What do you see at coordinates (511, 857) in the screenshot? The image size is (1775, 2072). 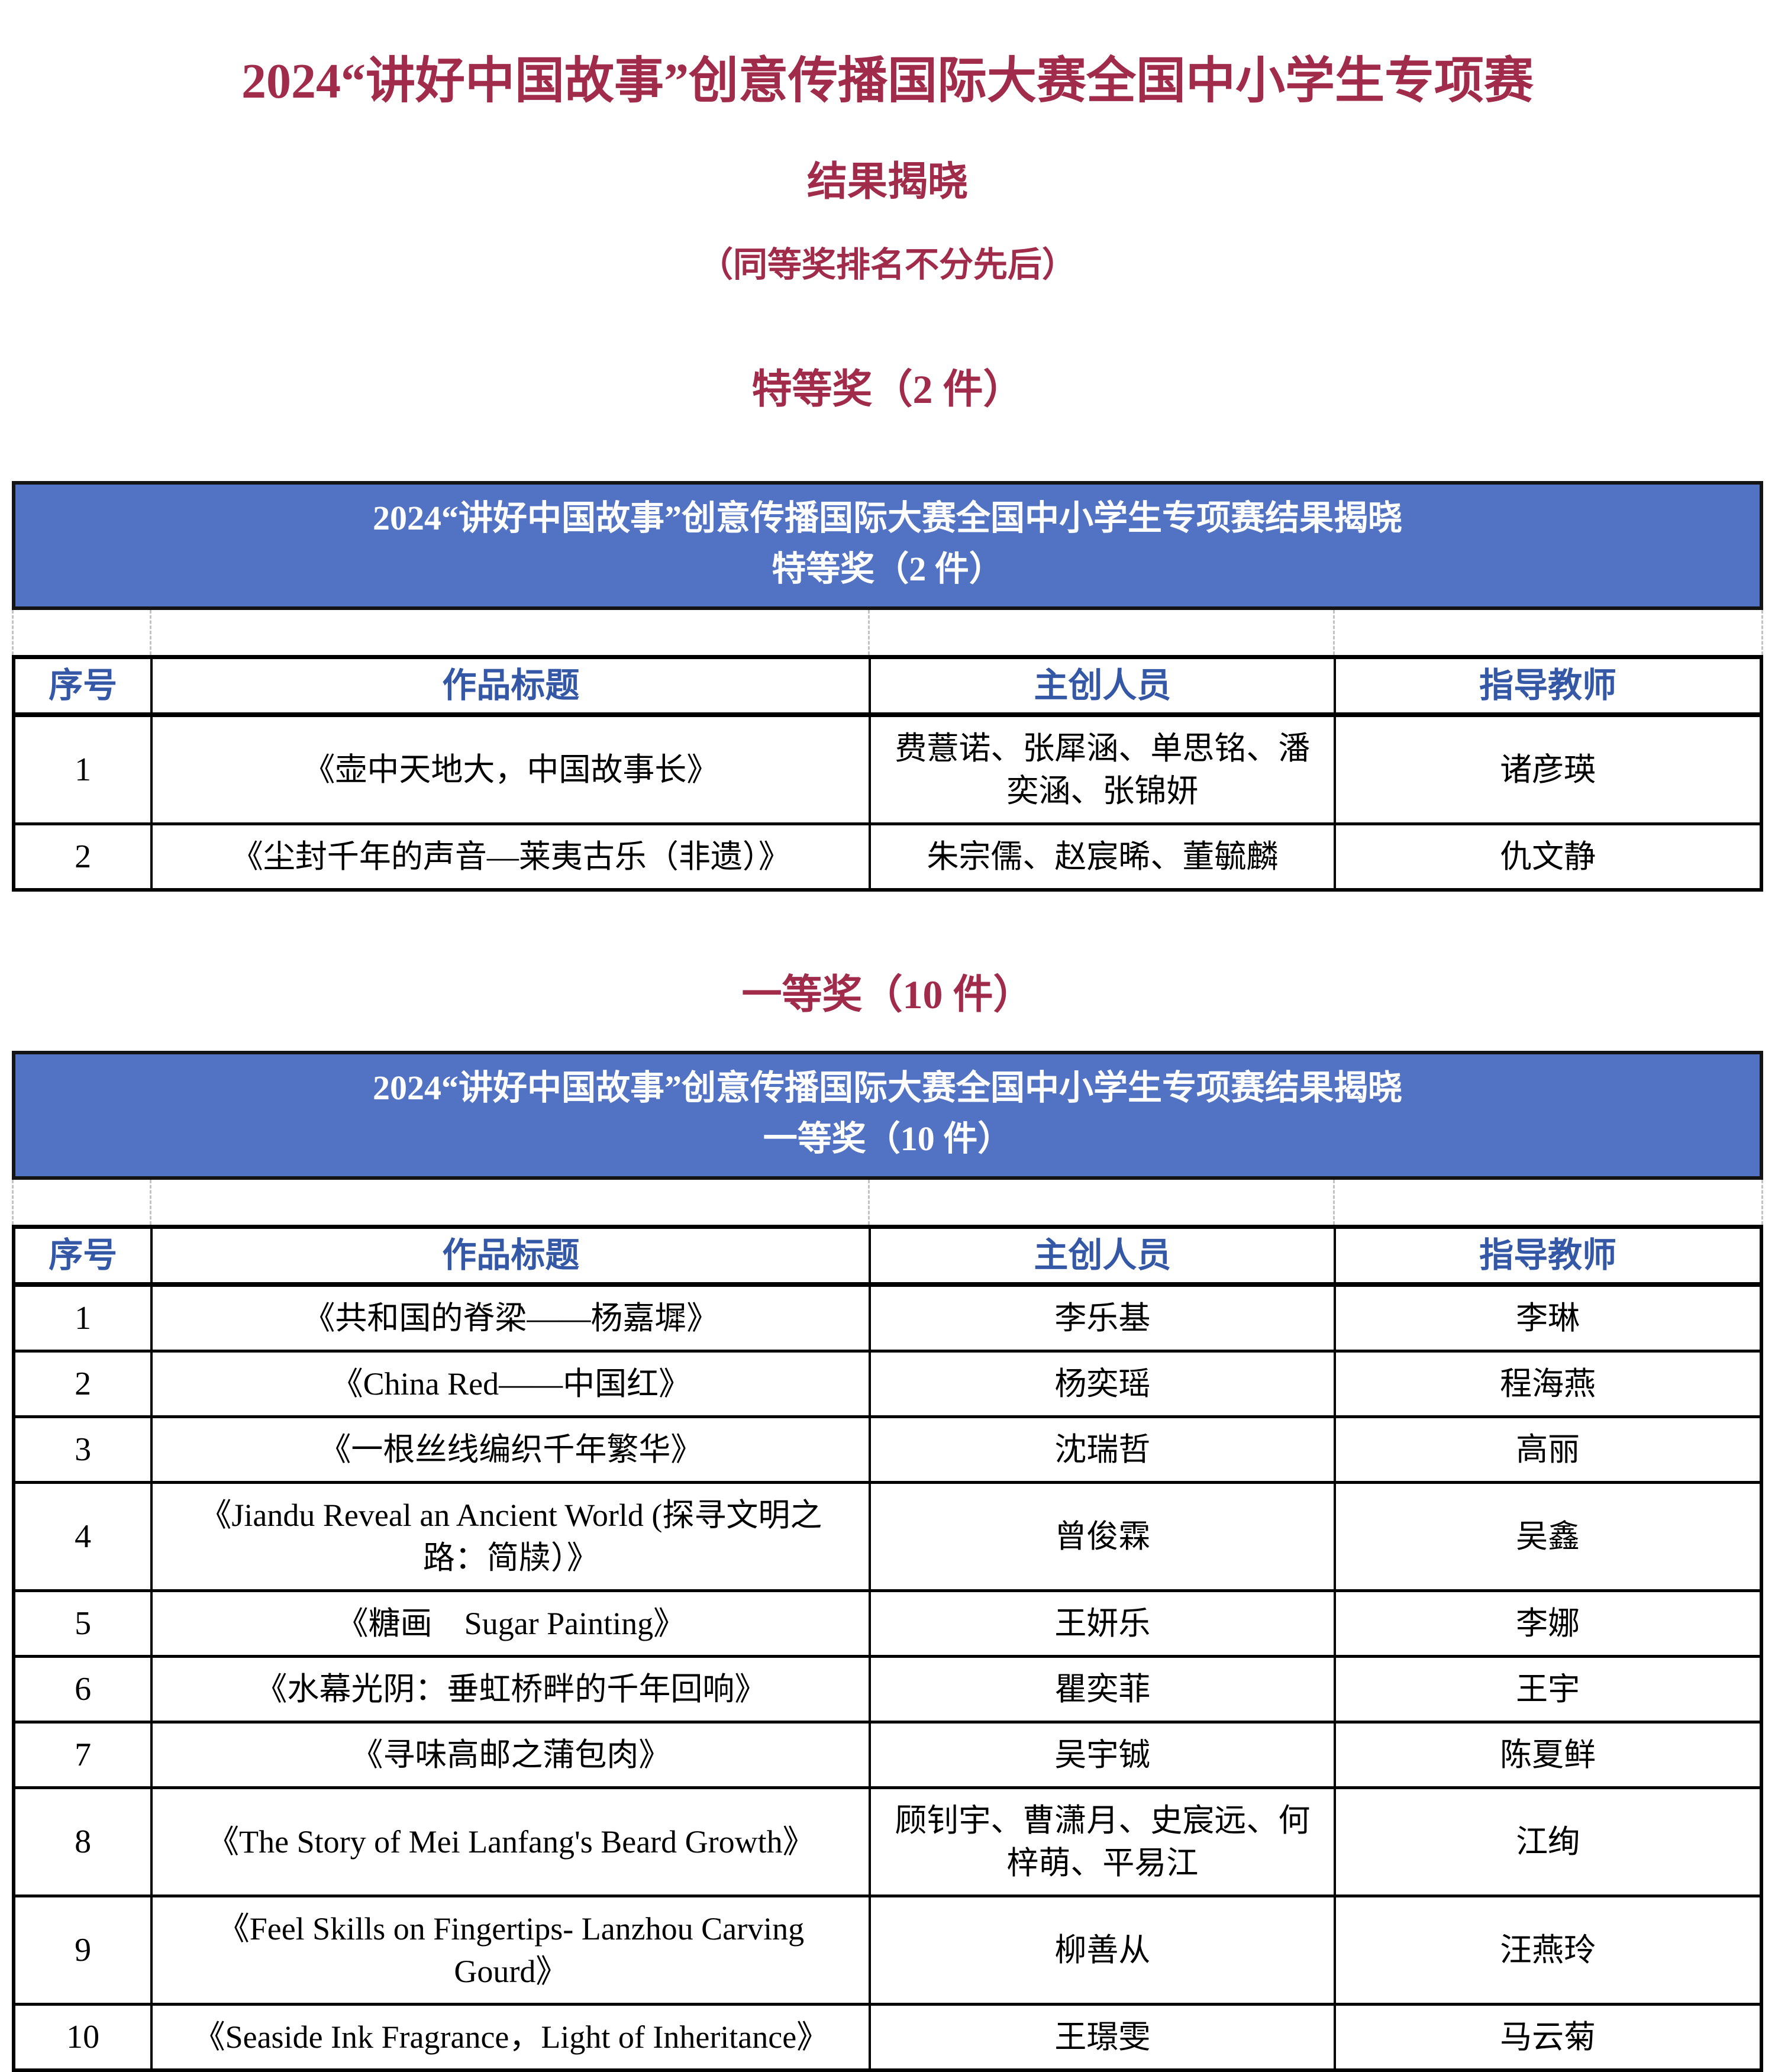 I see `work-title-cell: 《尘封千年的声音—莱夷古乐（非遗）》` at bounding box center [511, 857].